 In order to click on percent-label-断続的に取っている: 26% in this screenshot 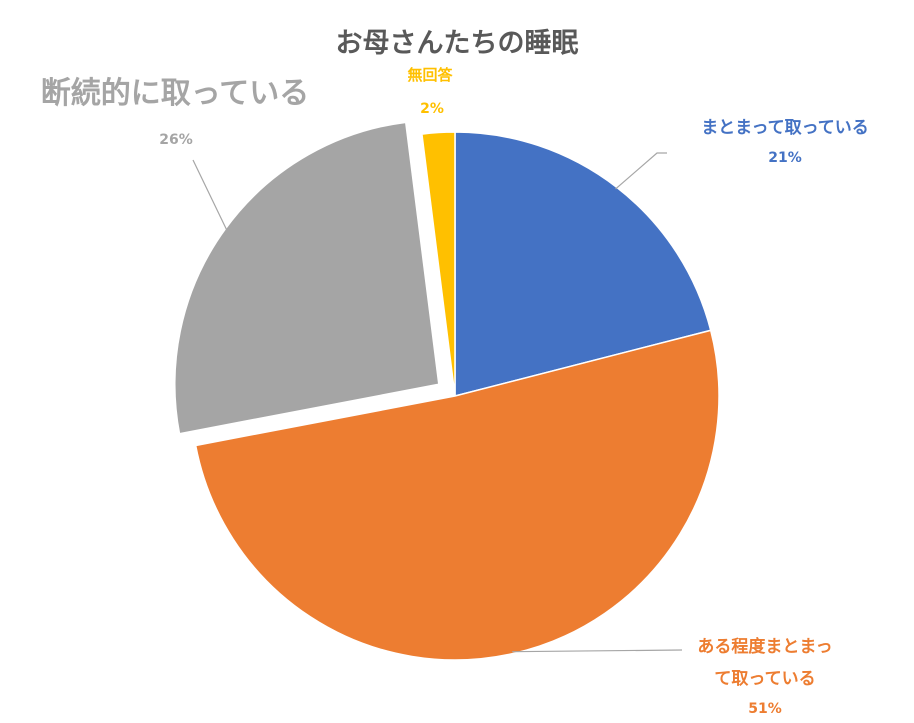, I will do `click(176, 140)`.